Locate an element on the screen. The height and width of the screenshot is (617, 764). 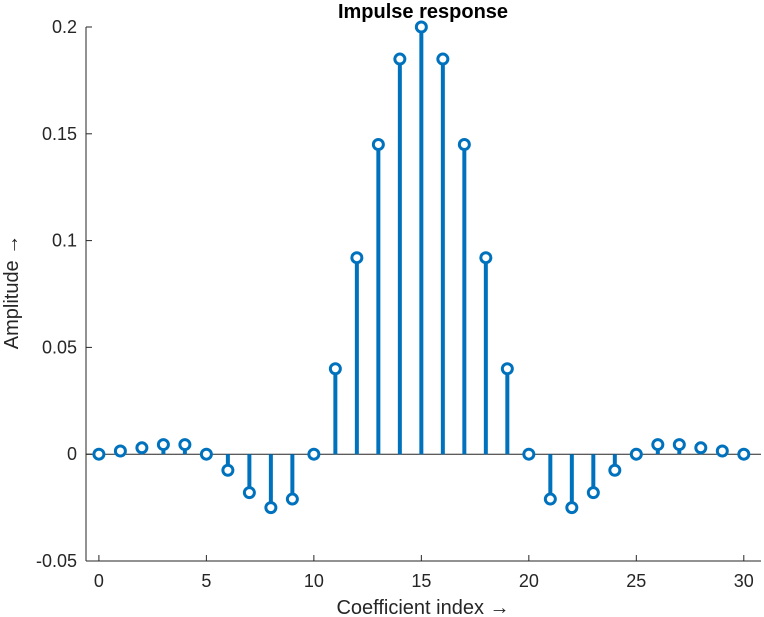
y-tick-label: 0.2 is located at coordinates (64, 27).